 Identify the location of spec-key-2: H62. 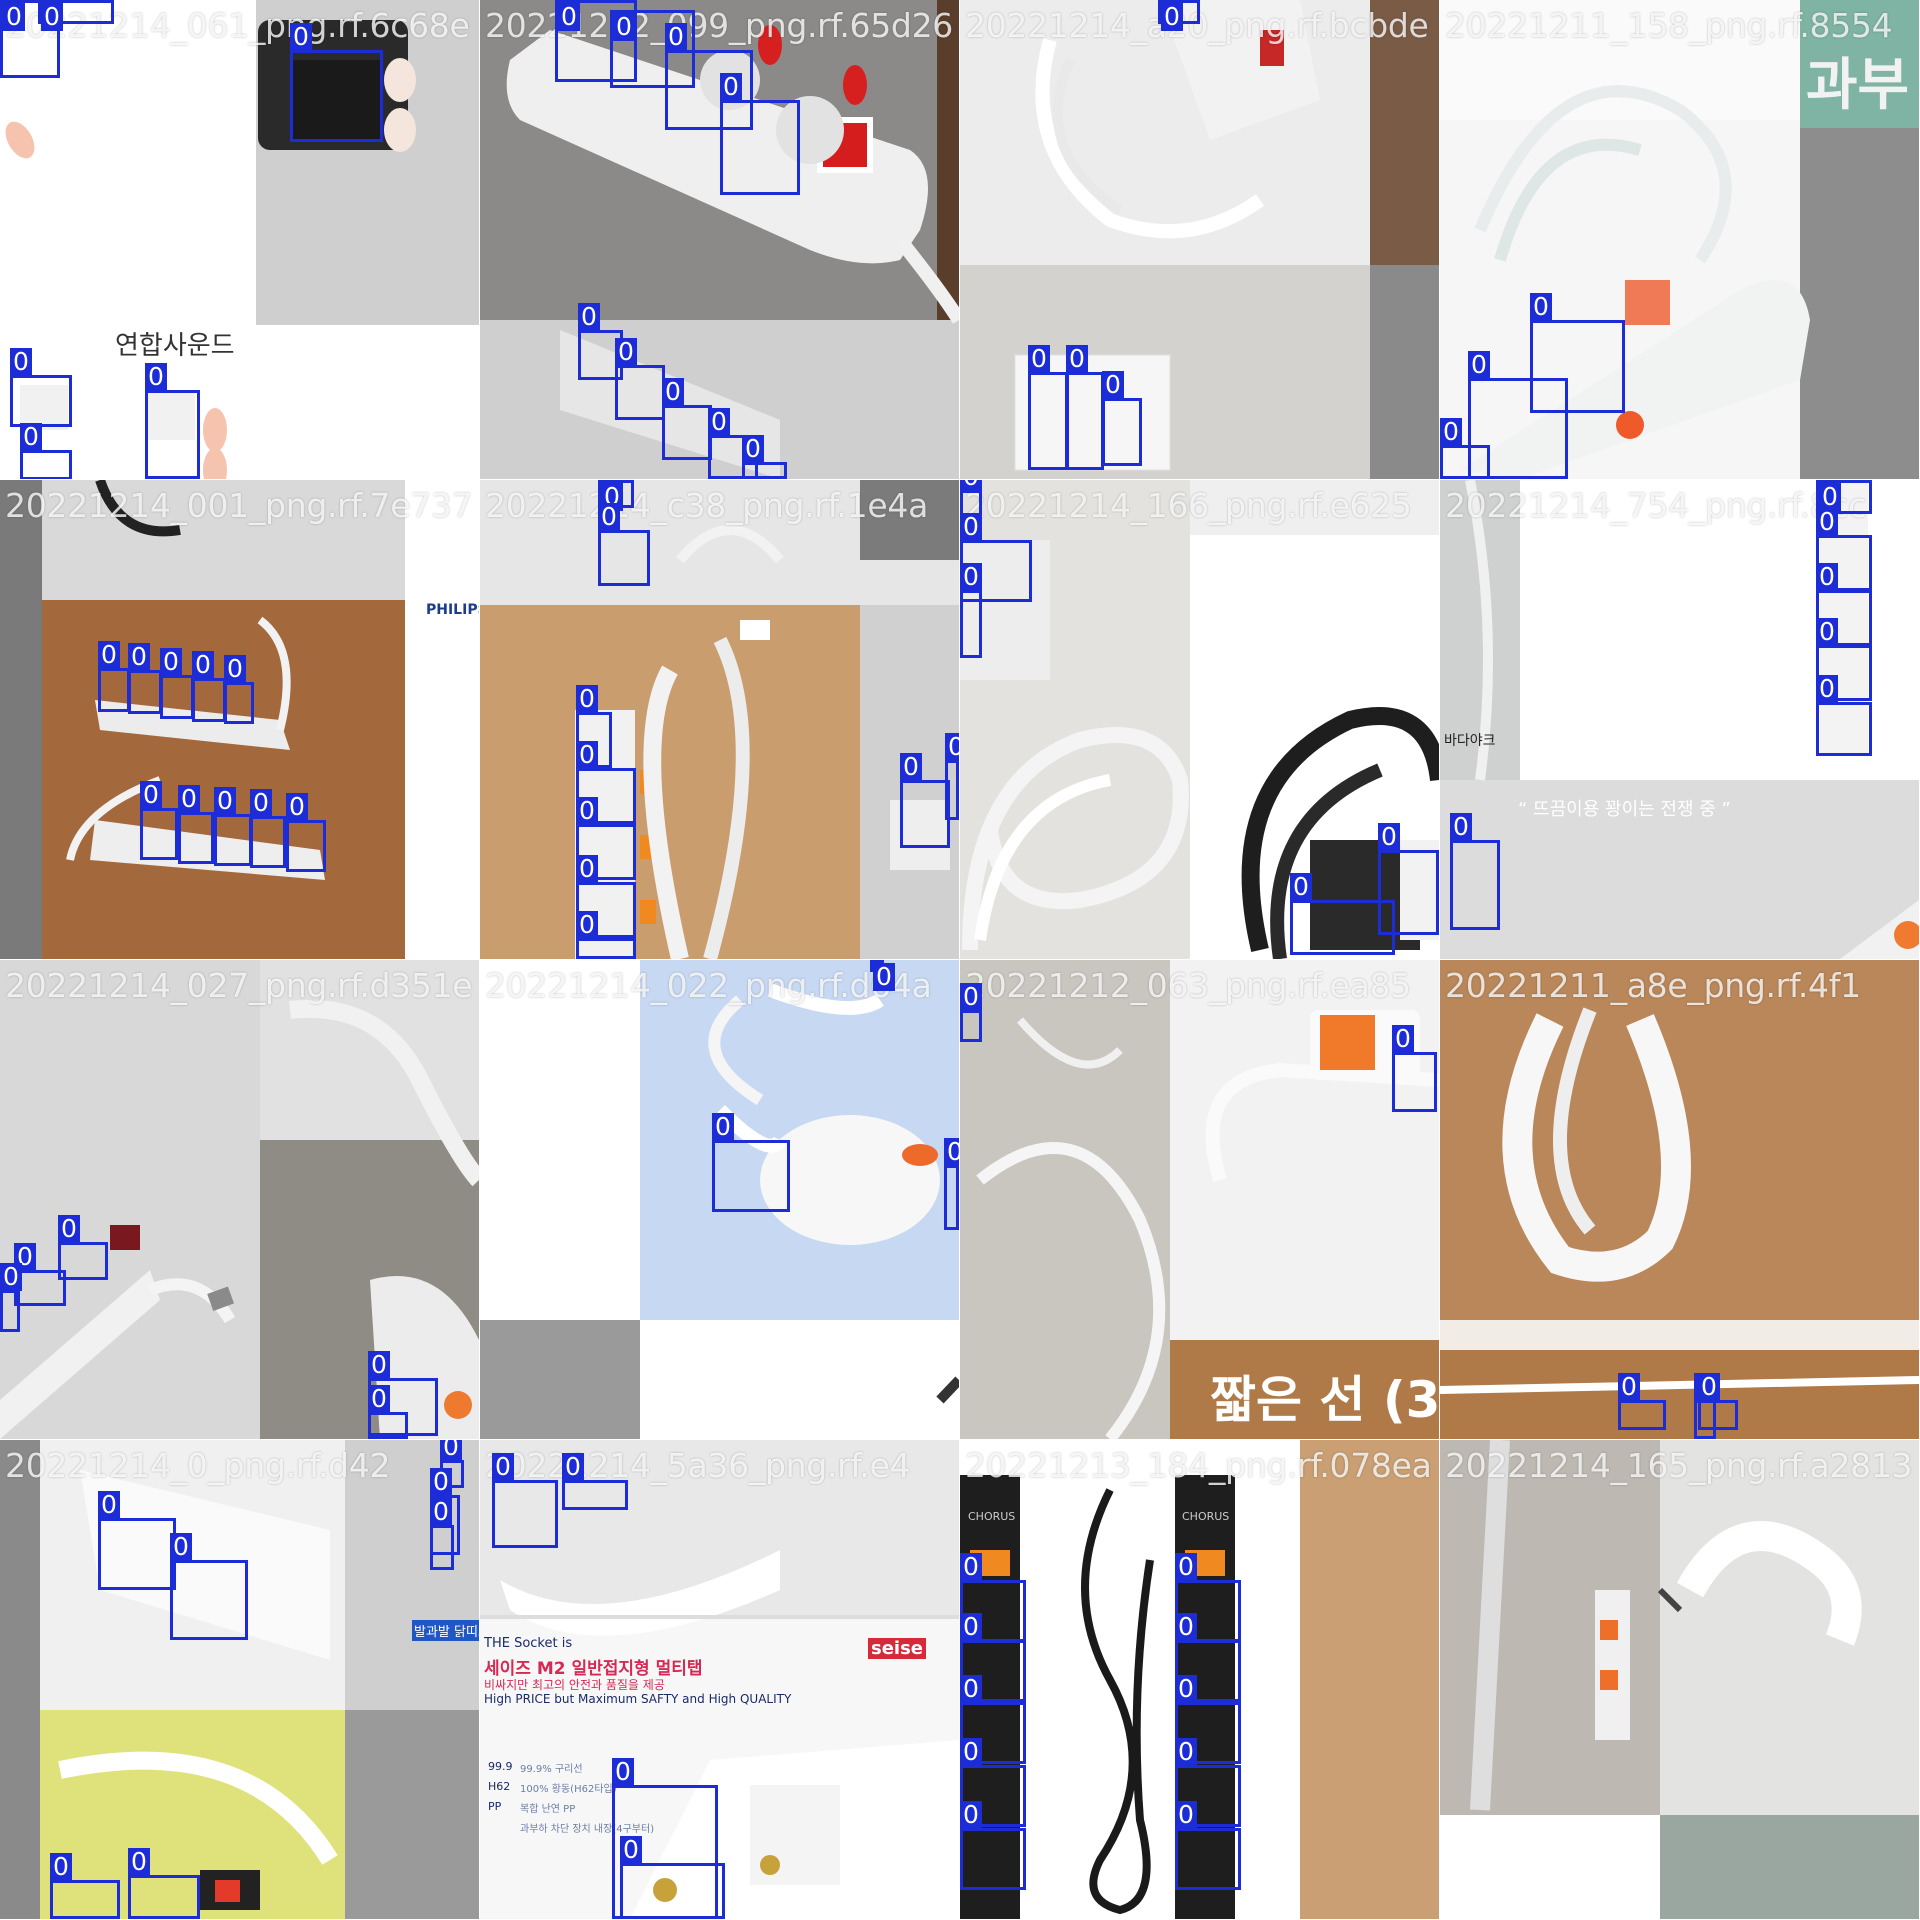
(499, 1786).